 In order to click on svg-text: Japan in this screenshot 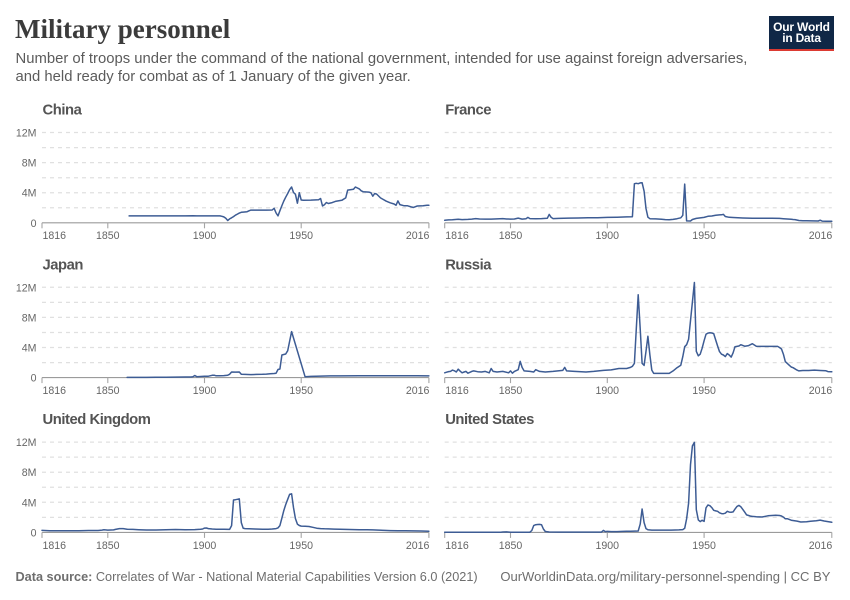, I will do `click(63, 265)`.